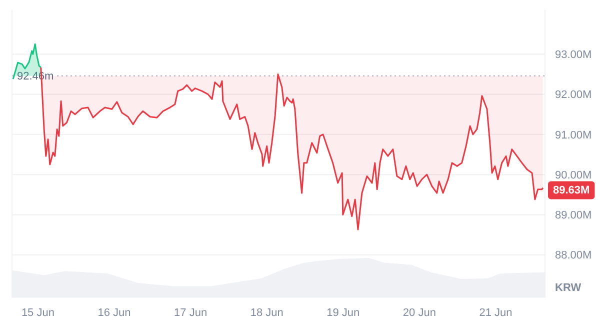 This screenshot has height=330, width=600. Describe the element at coordinates (573, 55) in the screenshot. I see `y-tick-label: 93.00M` at that location.